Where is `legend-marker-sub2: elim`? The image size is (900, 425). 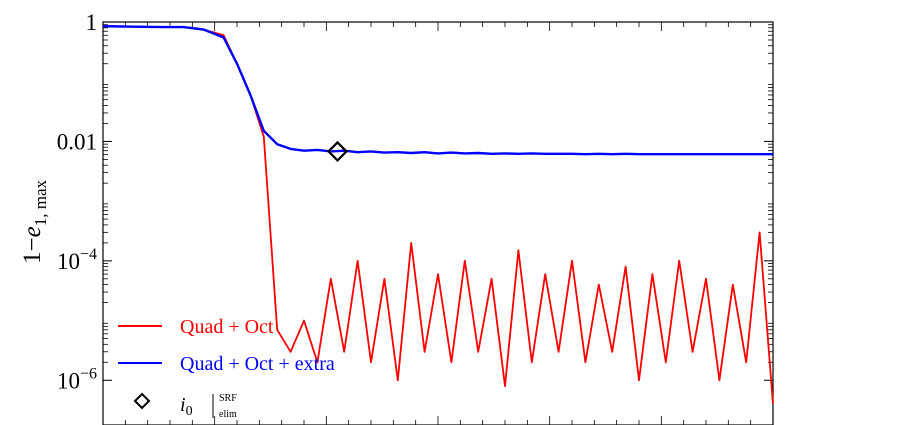
legend-marker-sub2: elim is located at coordinates (228, 414).